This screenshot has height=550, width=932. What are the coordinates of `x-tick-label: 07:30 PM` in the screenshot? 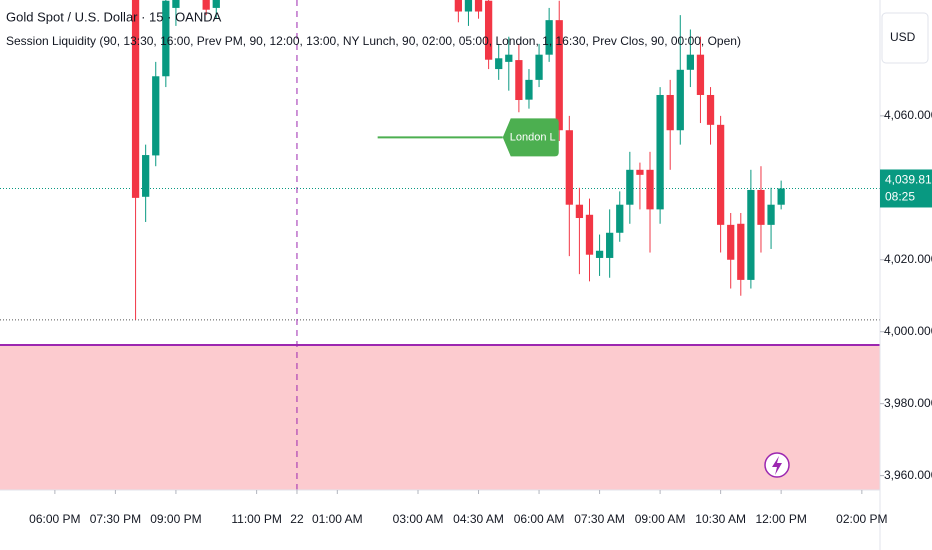 It's located at (115, 519).